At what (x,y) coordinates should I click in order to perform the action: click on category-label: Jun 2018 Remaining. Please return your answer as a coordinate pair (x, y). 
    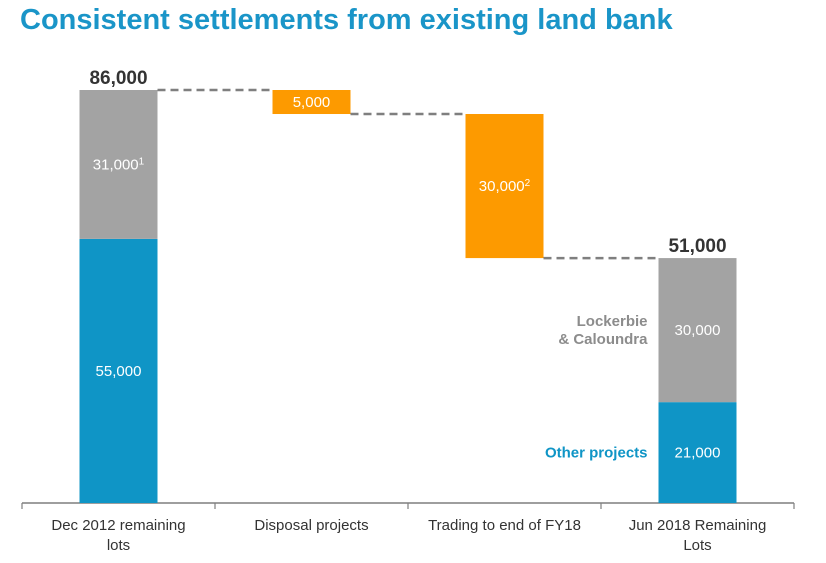
    Looking at the image, I should click on (698, 525).